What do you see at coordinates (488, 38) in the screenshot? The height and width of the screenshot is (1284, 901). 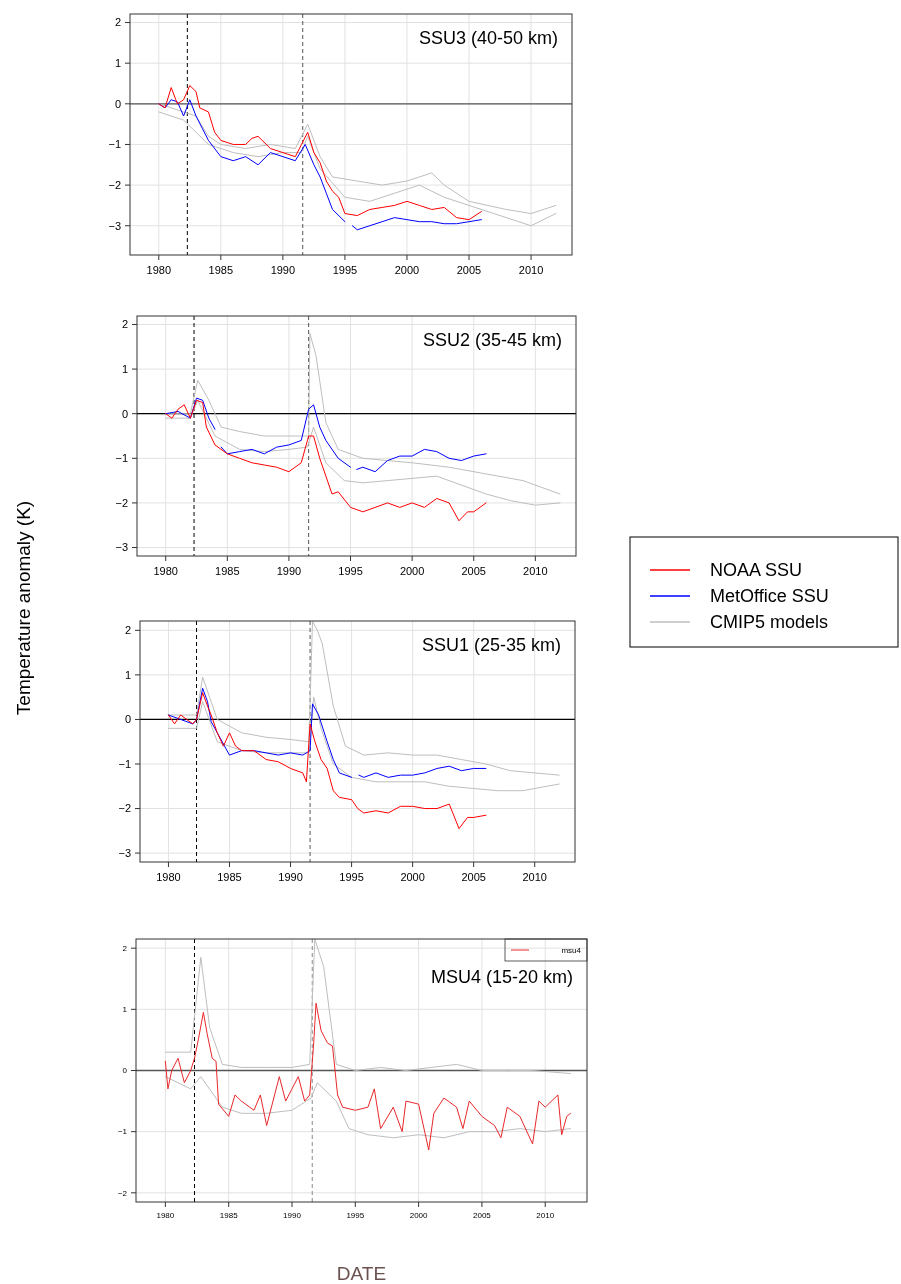 I see `annotation: SSU3 (40-50 km)` at bounding box center [488, 38].